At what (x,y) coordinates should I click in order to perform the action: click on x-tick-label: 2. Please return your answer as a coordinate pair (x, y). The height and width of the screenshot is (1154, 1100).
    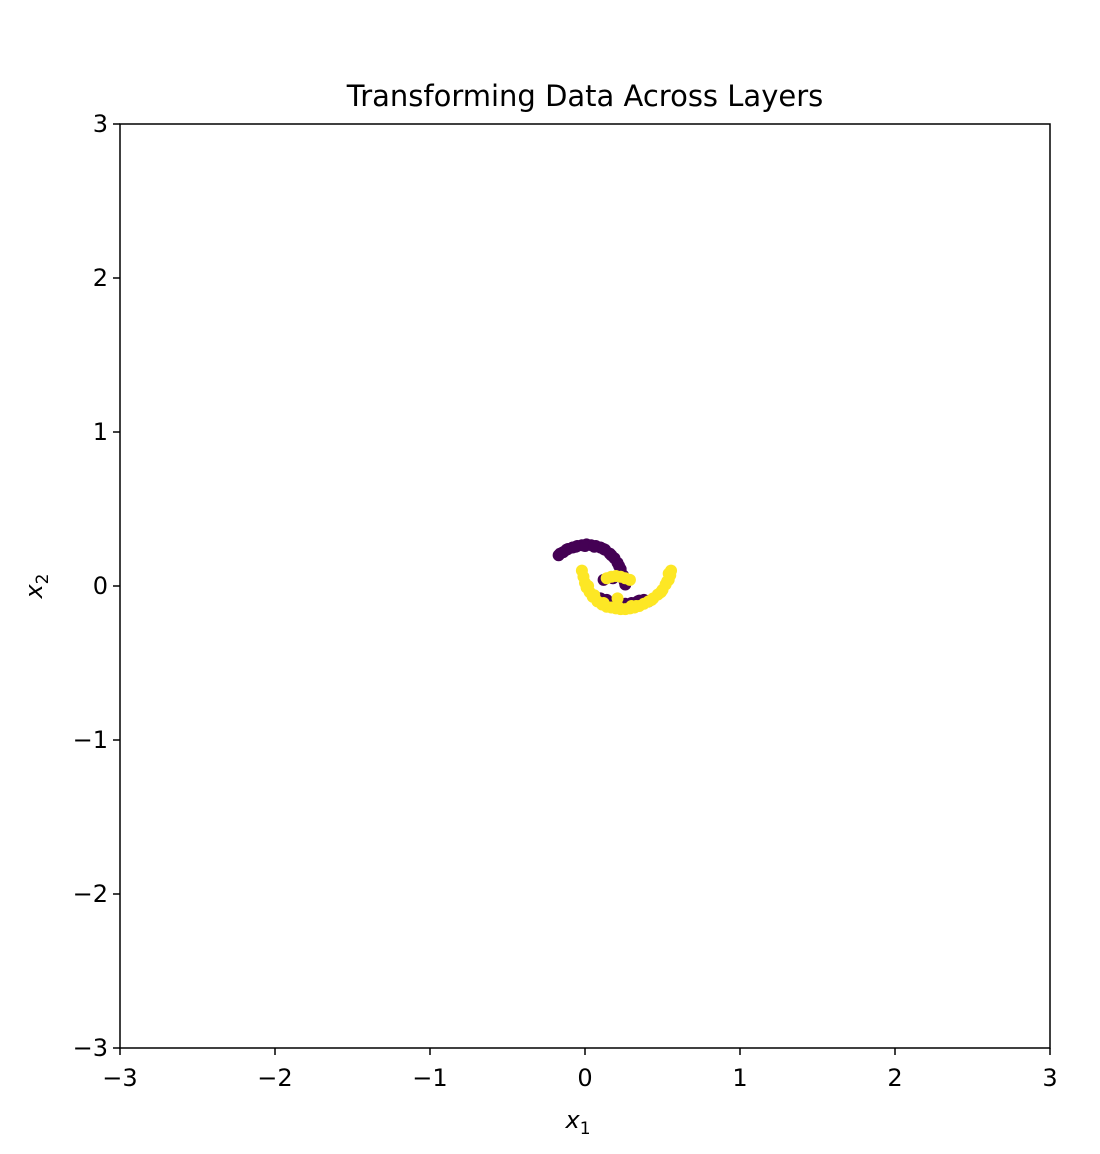
    Looking at the image, I should click on (894, 1078).